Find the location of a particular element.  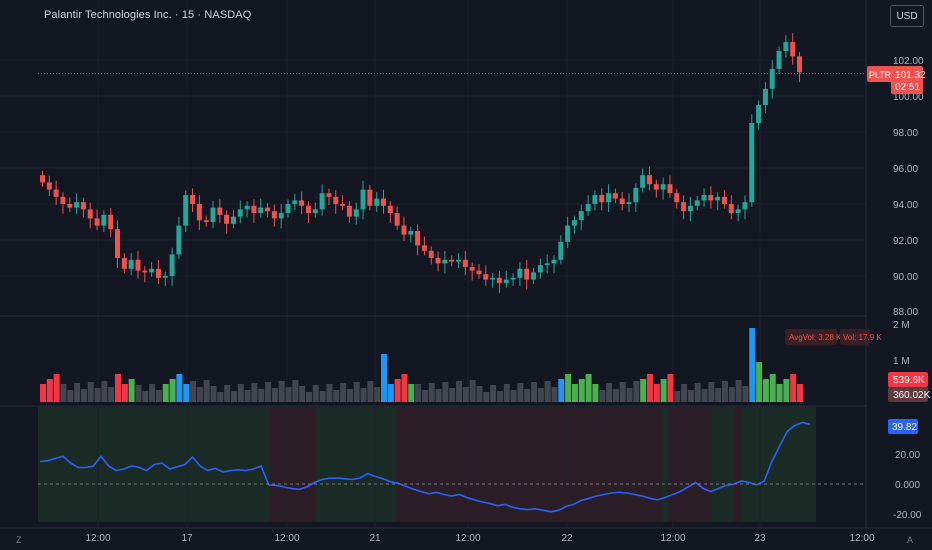

last-price-value: 101.32 is located at coordinates (910, 75).